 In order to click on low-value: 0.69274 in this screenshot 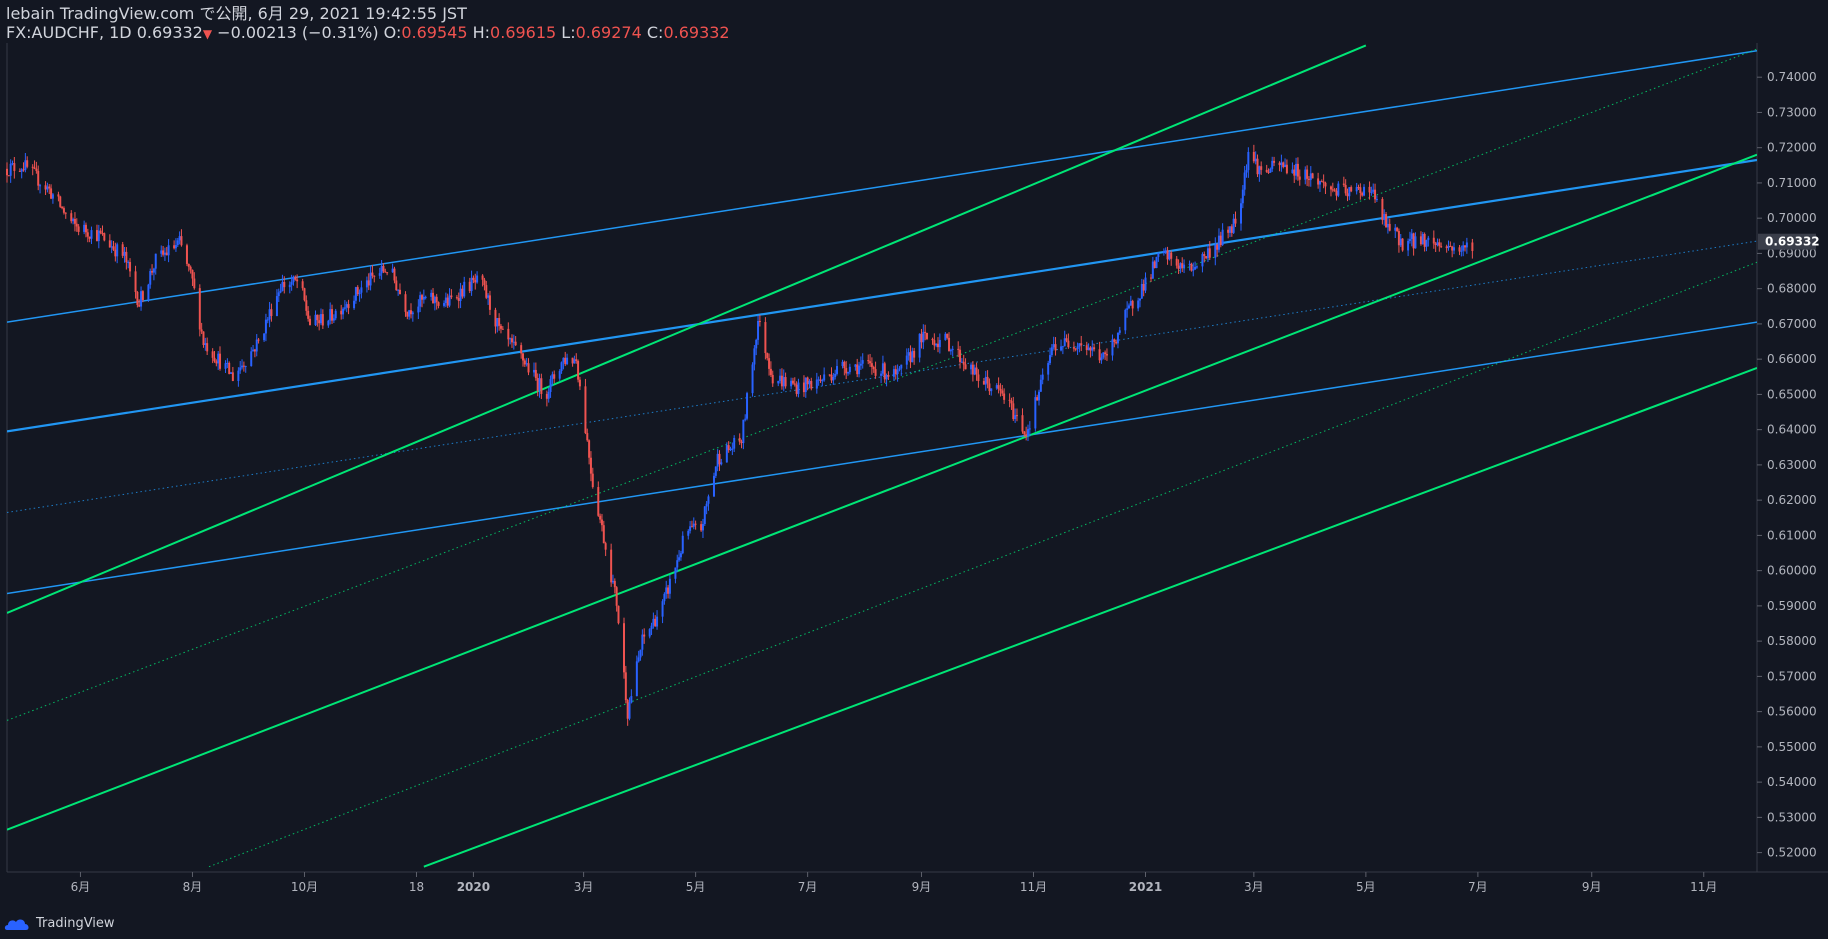, I will do `click(608, 32)`.